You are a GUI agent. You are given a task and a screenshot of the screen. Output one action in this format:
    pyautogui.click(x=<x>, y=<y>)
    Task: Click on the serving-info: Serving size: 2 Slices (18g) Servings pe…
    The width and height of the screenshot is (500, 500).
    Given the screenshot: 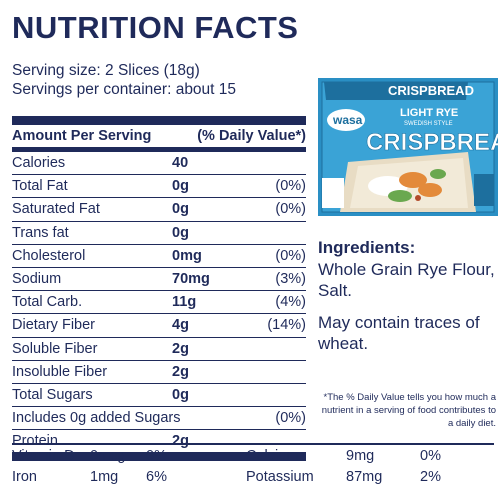 What is the action you would take?
    pyautogui.click(x=124, y=80)
    